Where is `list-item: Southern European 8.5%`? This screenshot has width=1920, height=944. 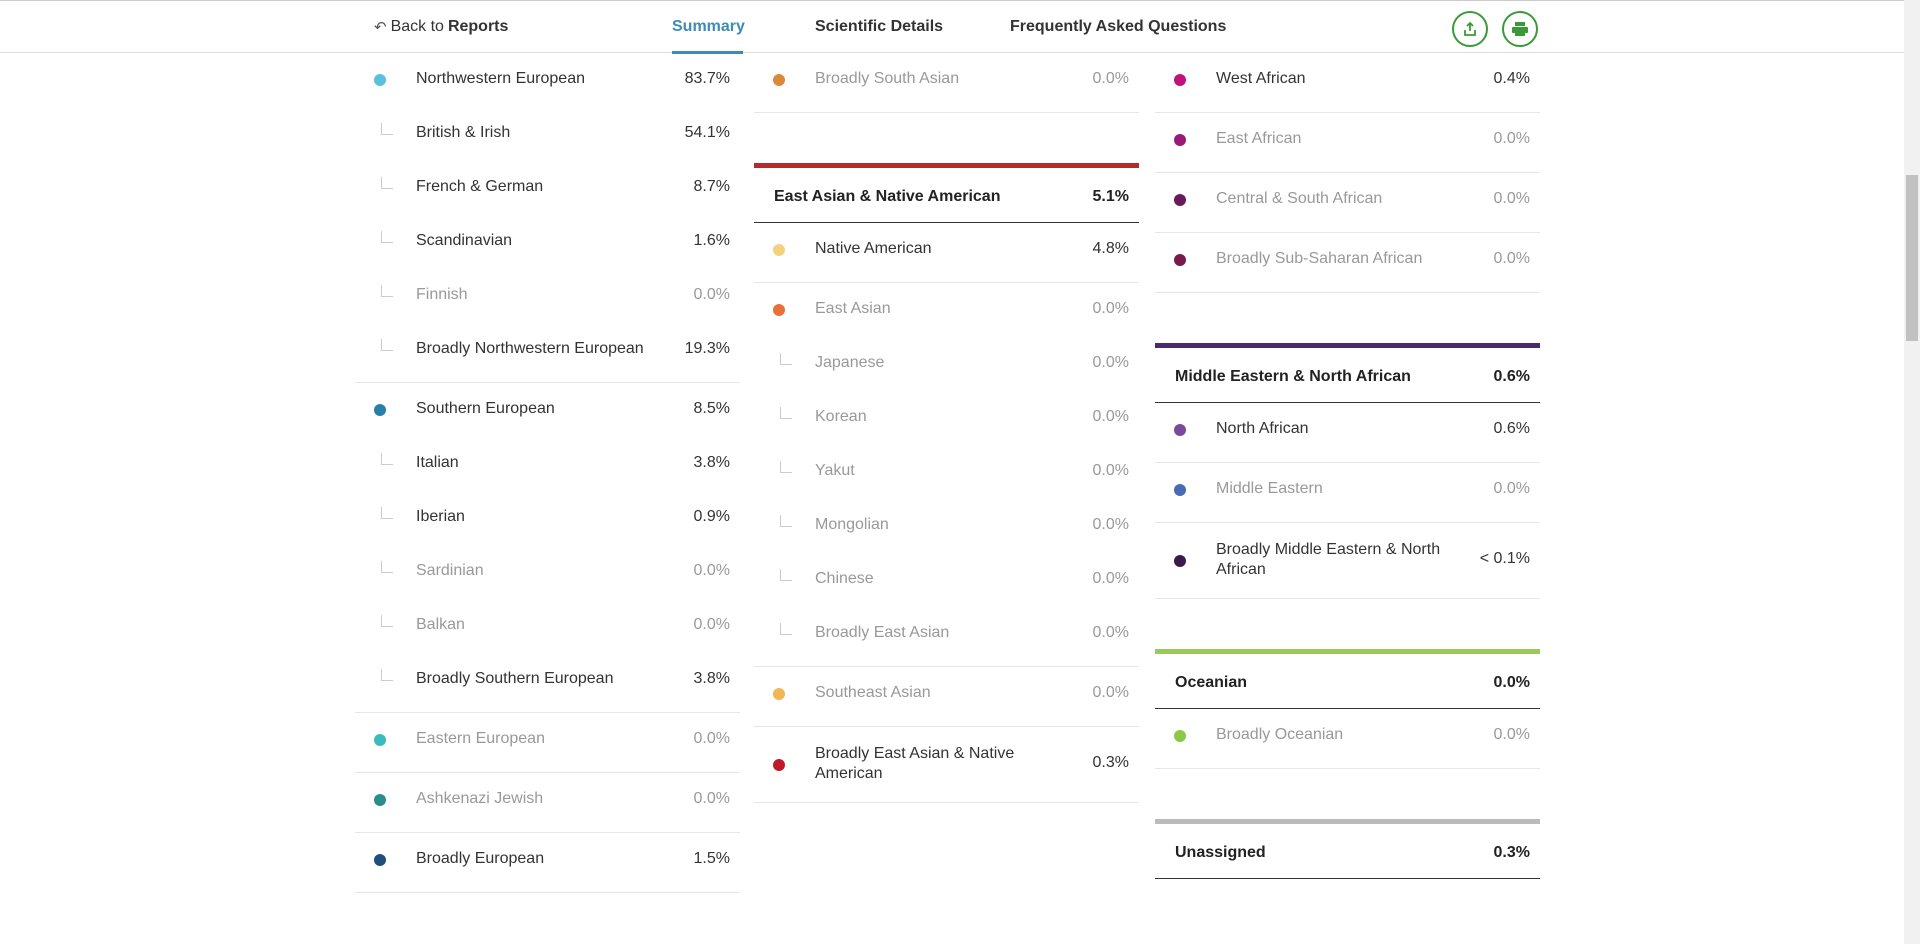 list-item: Southern European 8.5% is located at coordinates (547, 410).